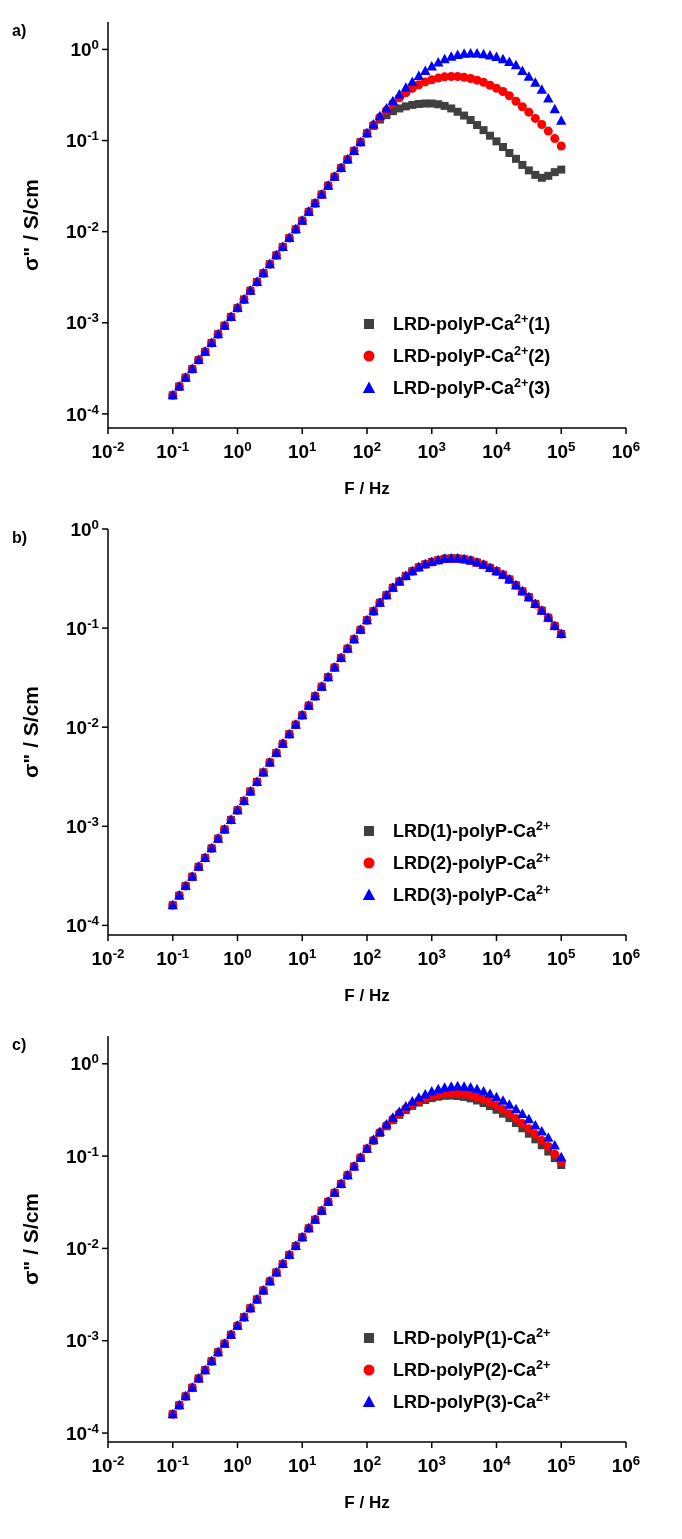  What do you see at coordinates (19, 1044) in the screenshot?
I see `chart-title: c)` at bounding box center [19, 1044].